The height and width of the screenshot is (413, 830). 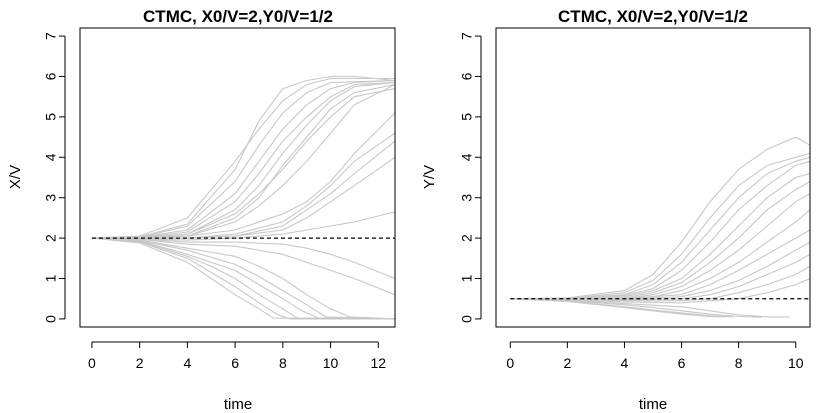 What do you see at coordinates (15, 177) in the screenshot?
I see `y-axis-label: X/V` at bounding box center [15, 177].